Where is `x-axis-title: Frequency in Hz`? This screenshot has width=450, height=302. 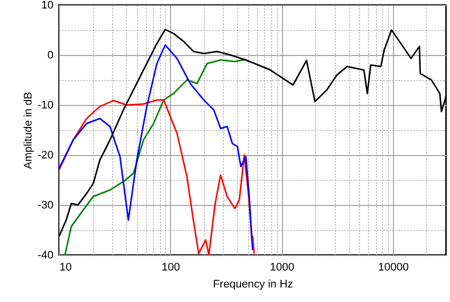 x-axis-title: Frequency in Hz is located at coordinates (253, 284).